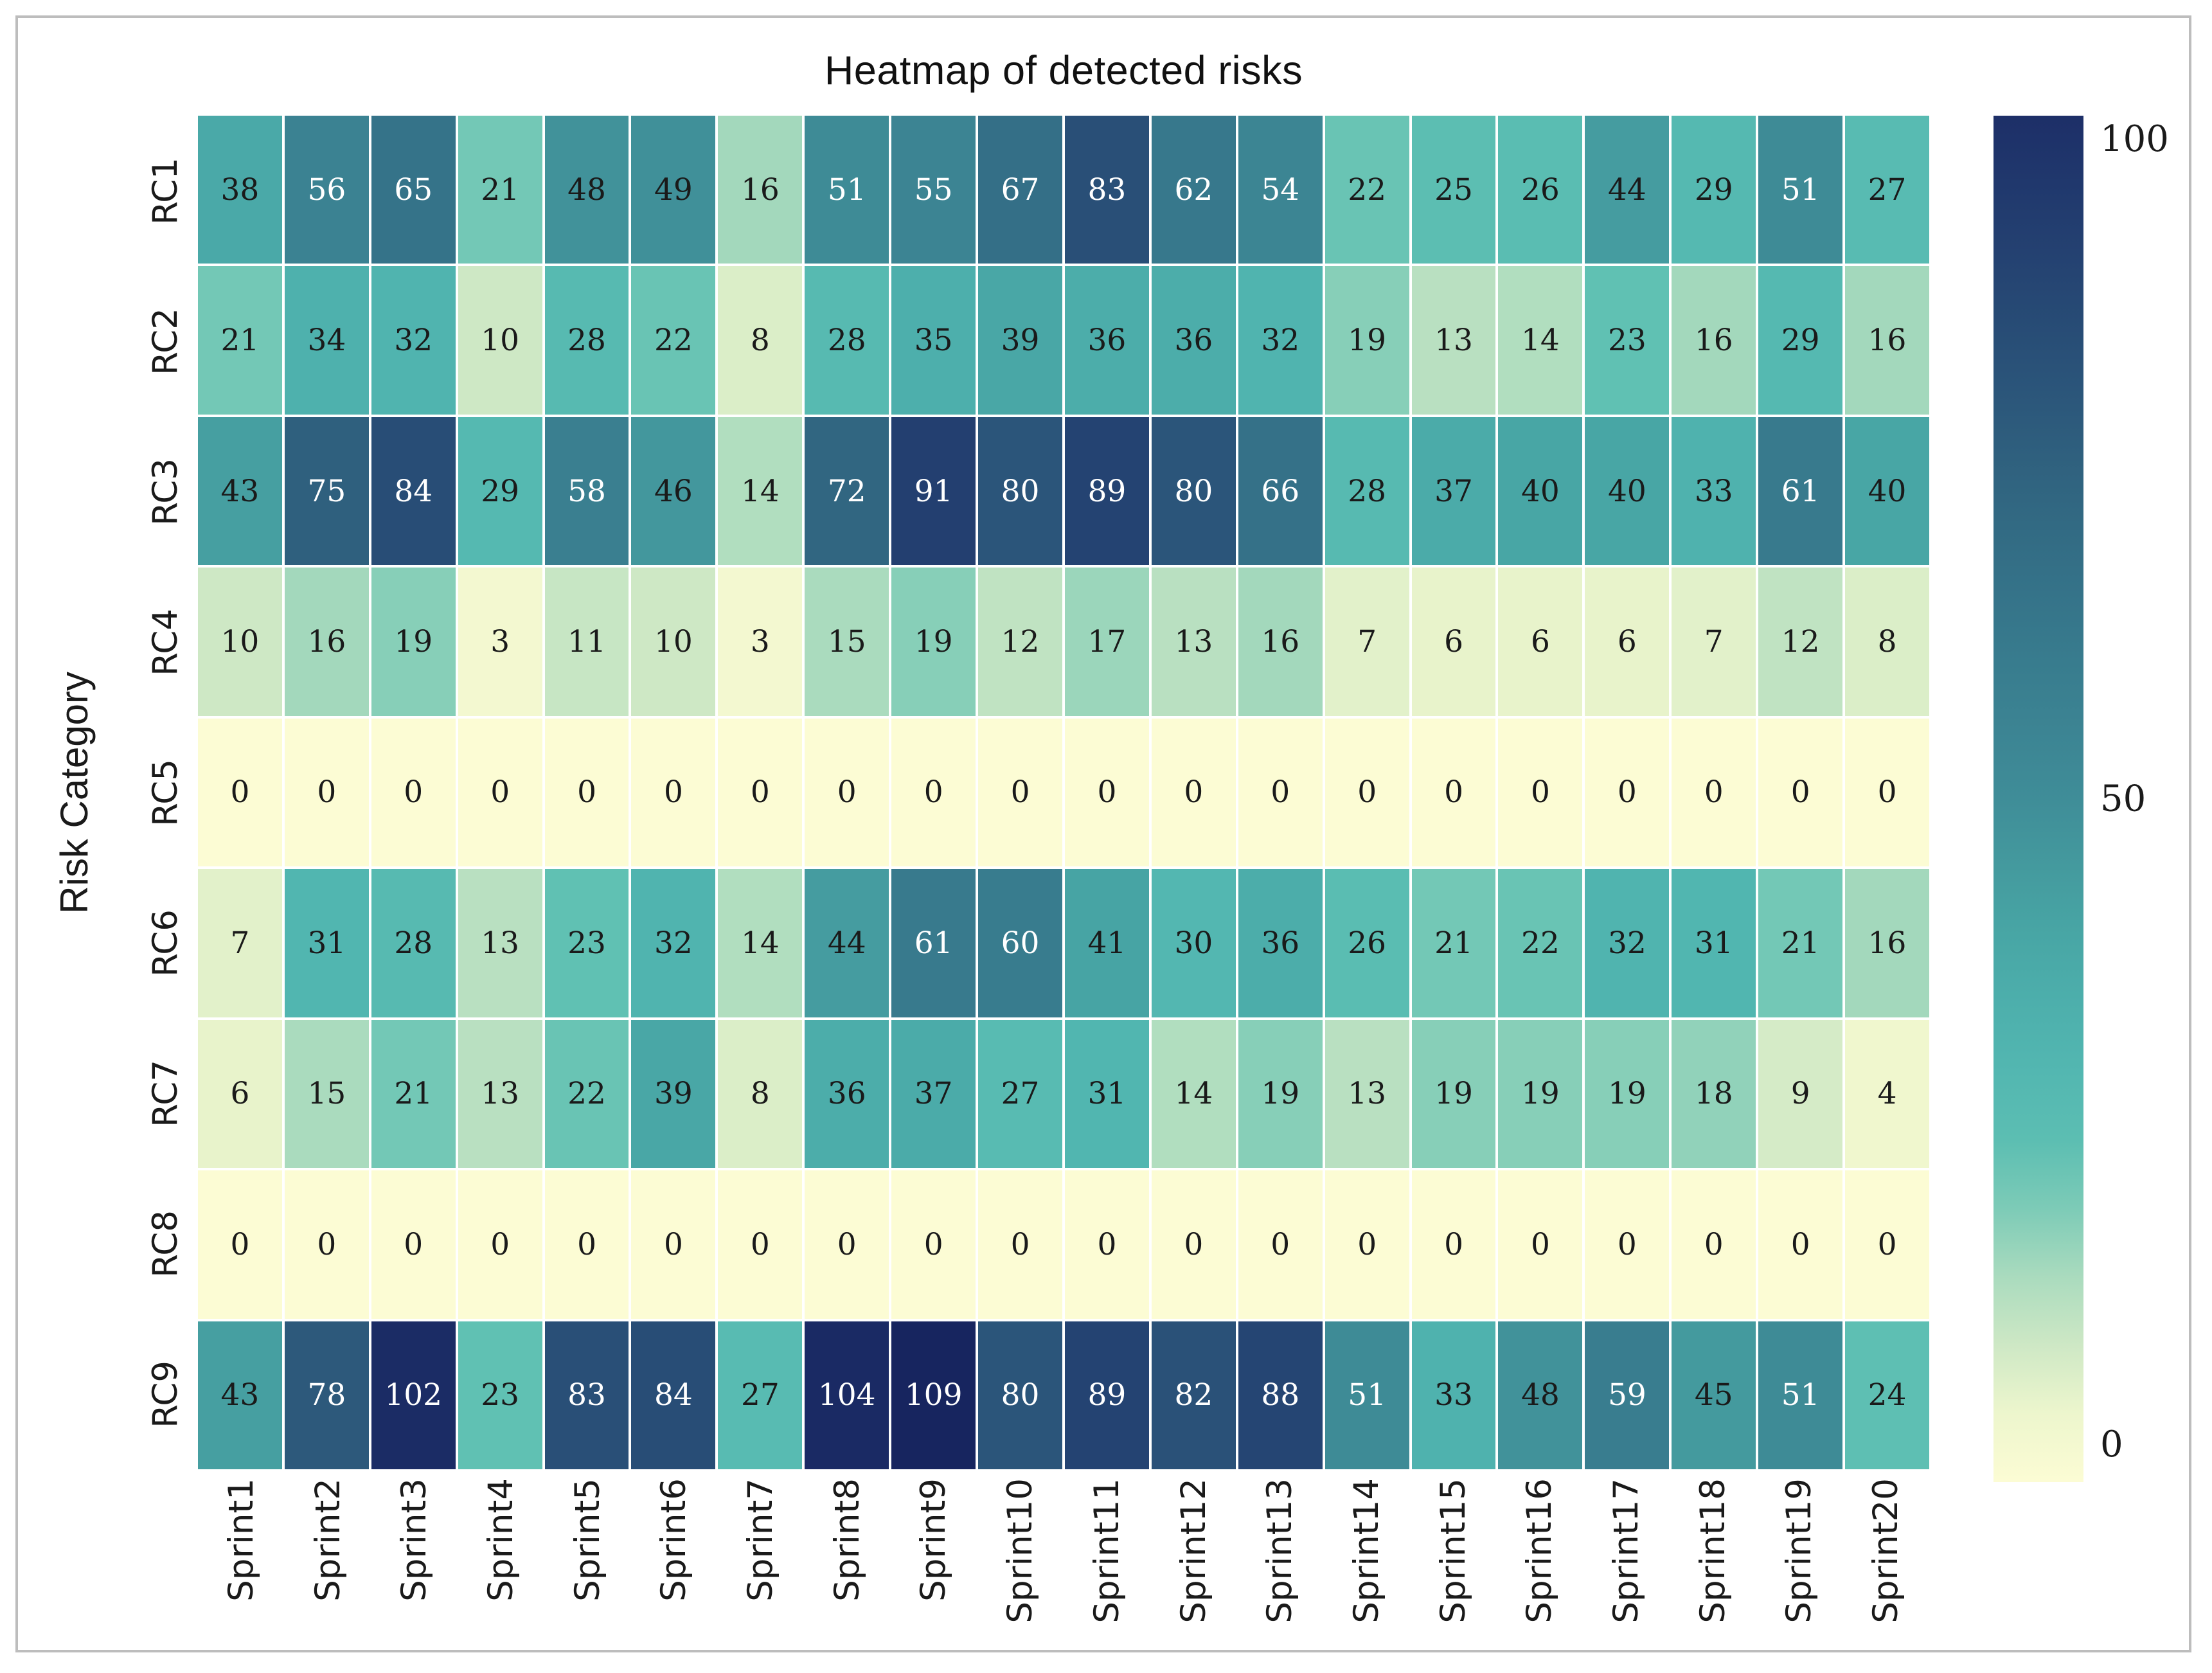  What do you see at coordinates (240, 1093) in the screenshot?
I see `heatmap-cell-RC7-Sprint1: 6` at bounding box center [240, 1093].